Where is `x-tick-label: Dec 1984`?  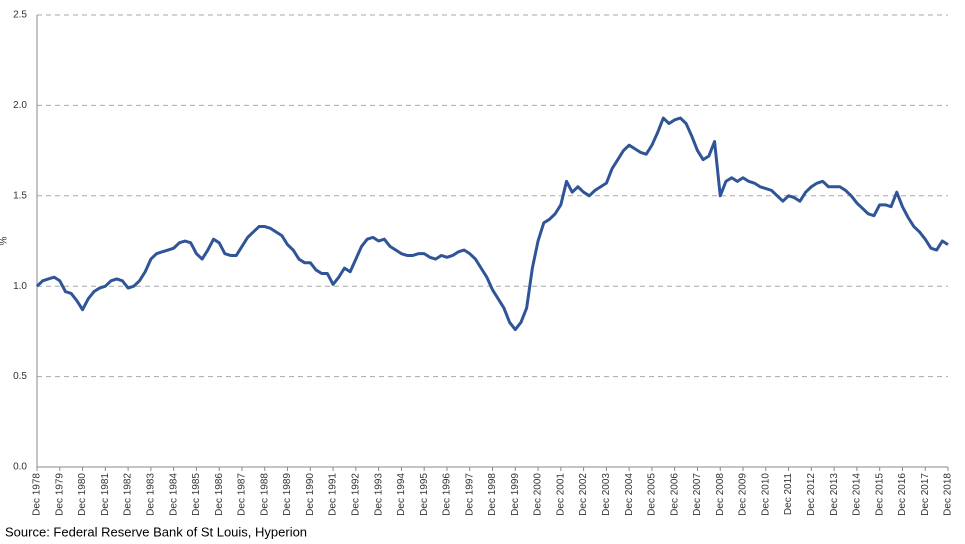
x-tick-label: Dec 1984 is located at coordinates (173, 494).